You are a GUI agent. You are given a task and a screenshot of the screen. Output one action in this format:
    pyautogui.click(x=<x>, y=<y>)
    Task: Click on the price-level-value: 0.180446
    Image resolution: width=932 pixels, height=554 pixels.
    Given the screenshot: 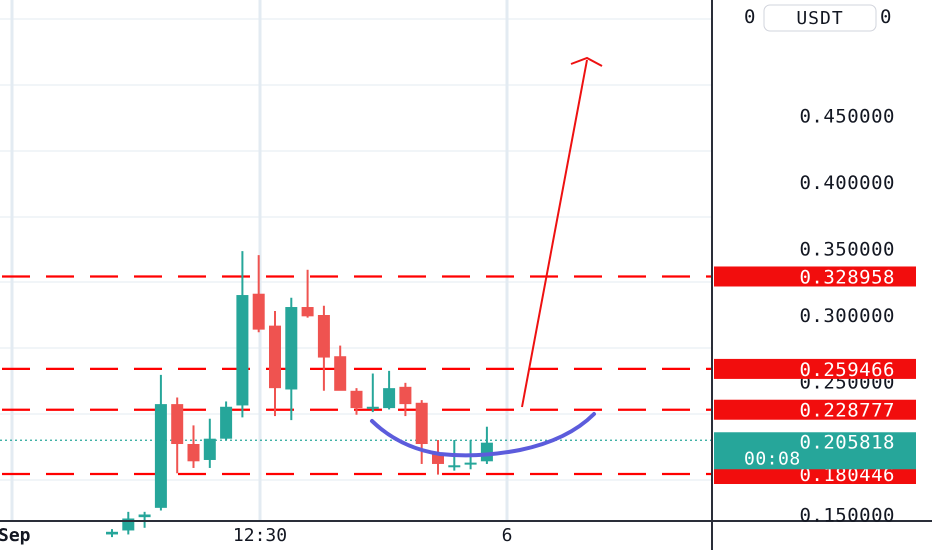 What is the action you would take?
    pyautogui.click(x=847, y=475)
    